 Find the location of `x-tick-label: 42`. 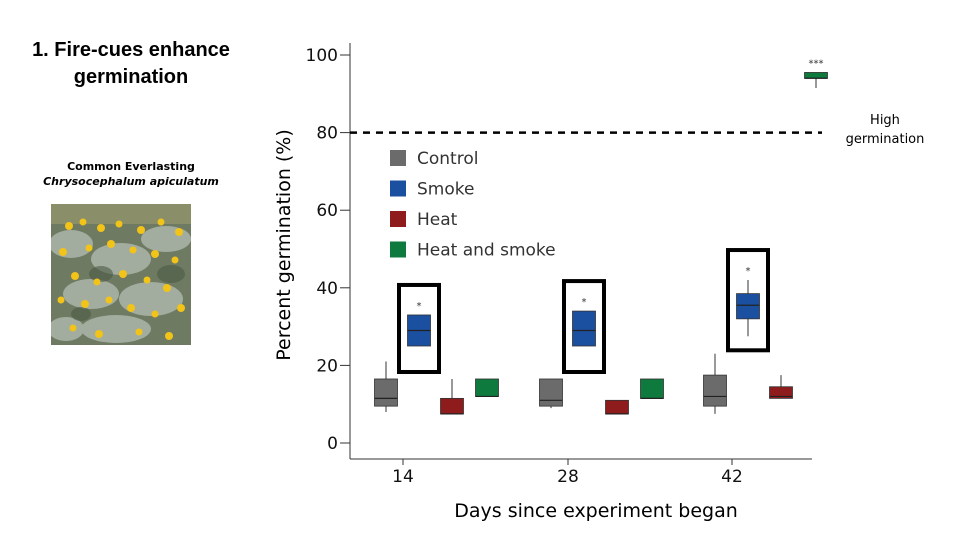

x-tick-label: 42 is located at coordinates (732, 477).